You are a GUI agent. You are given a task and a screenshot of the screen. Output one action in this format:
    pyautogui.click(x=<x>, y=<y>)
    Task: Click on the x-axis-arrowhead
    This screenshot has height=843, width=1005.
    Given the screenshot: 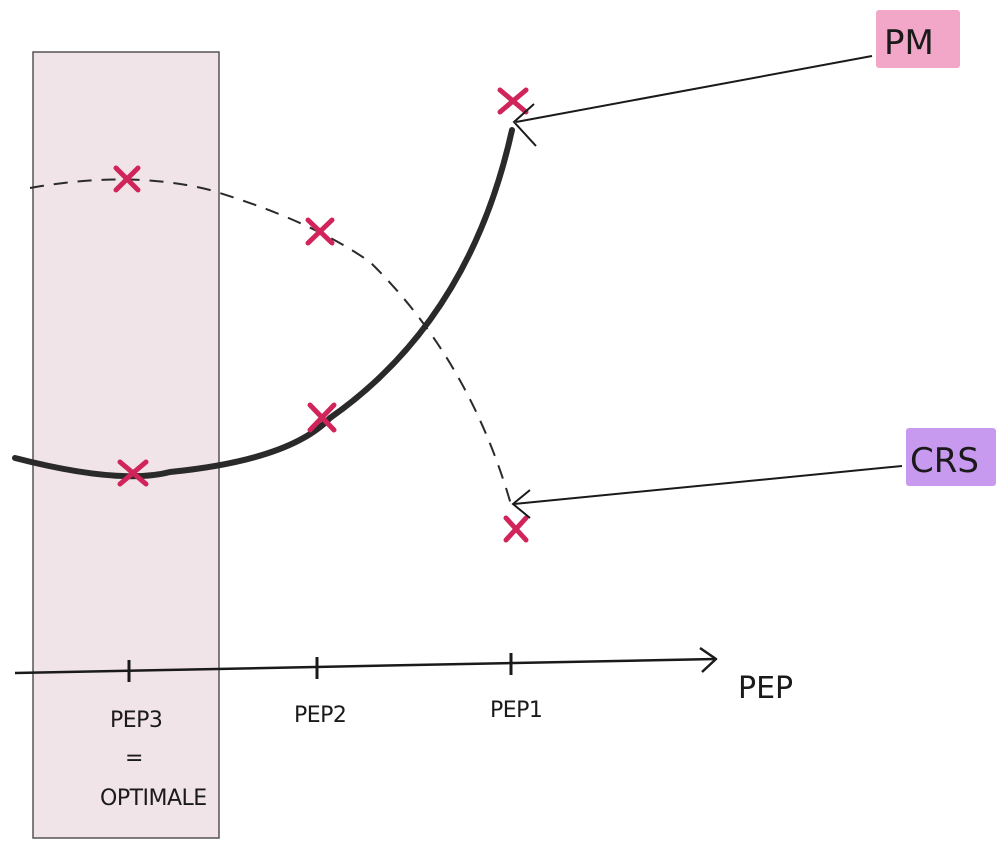 What is the action you would take?
    pyautogui.click(x=708, y=659)
    